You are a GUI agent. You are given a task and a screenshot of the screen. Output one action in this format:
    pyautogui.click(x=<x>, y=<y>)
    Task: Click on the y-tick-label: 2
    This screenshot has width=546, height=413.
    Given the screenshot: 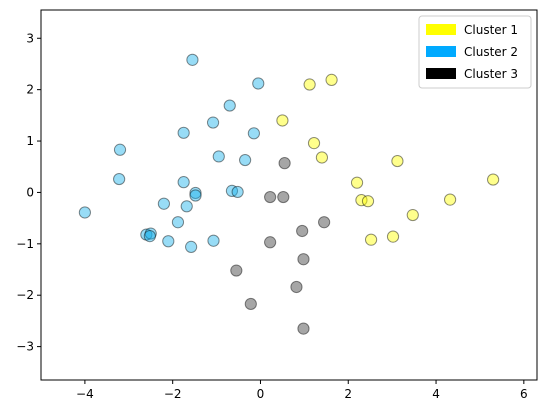 What is the action you would take?
    pyautogui.click(x=30, y=90)
    